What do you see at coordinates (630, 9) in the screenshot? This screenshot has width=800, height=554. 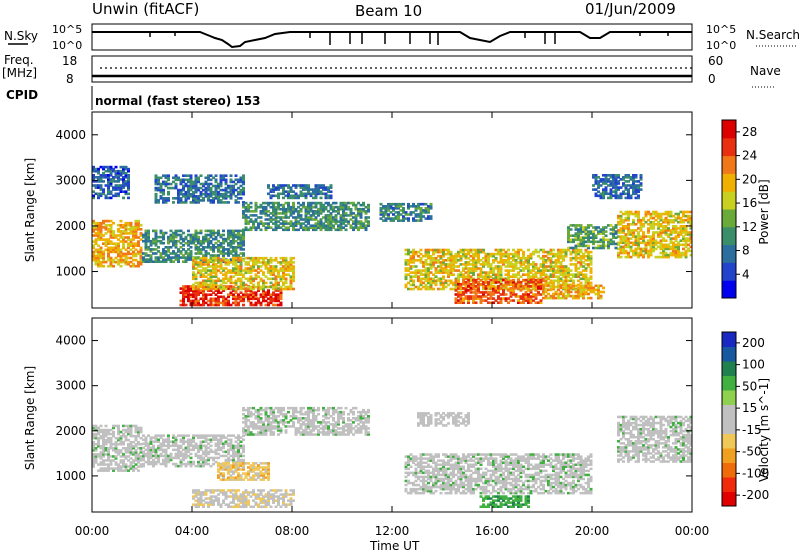 I see `date-title: 01/Jun/2009` at bounding box center [630, 9].